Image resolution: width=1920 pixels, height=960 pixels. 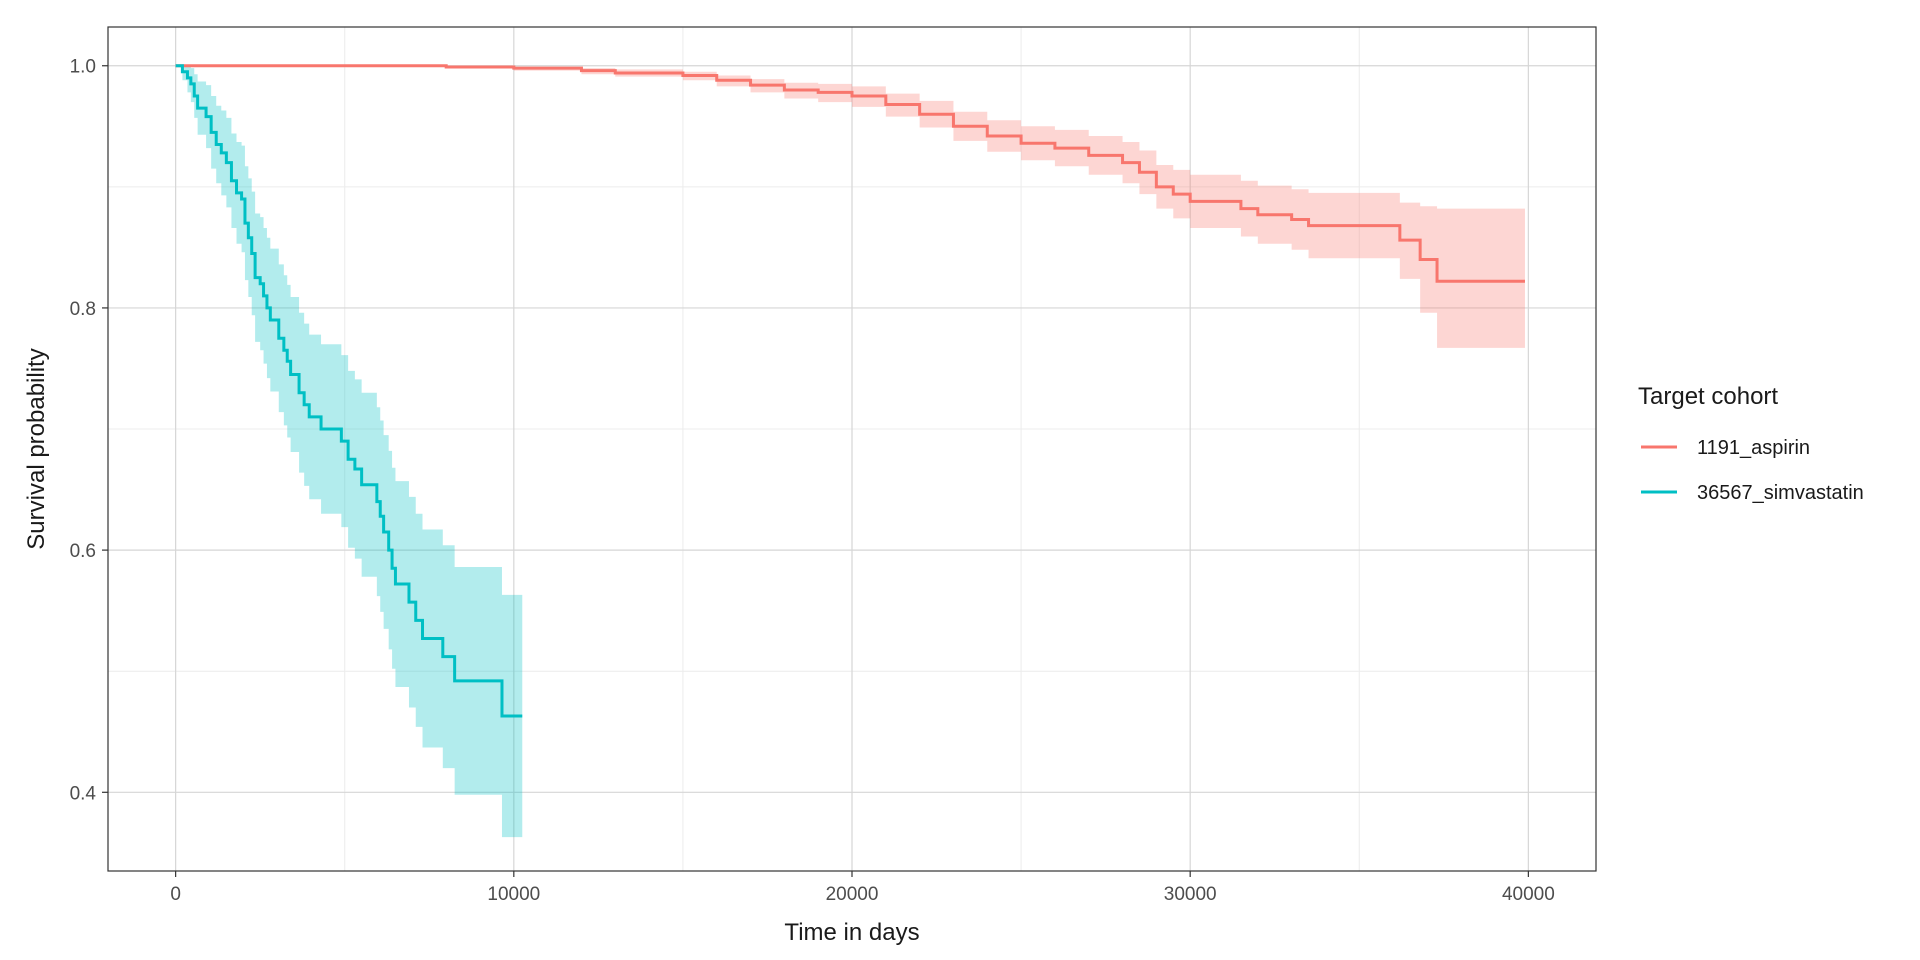 I want to click on legend-title: Target cohort, so click(x=1708, y=396).